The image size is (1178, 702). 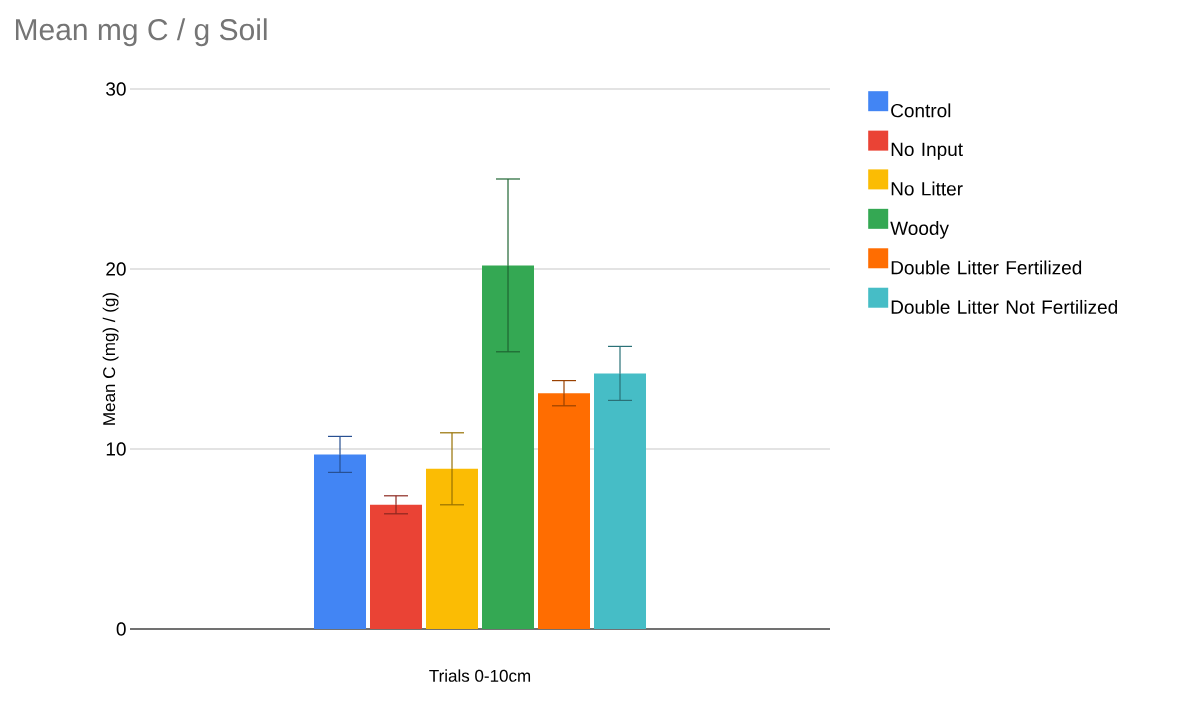 What do you see at coordinates (116, 89) in the screenshot?
I see `y-tick-label: 30` at bounding box center [116, 89].